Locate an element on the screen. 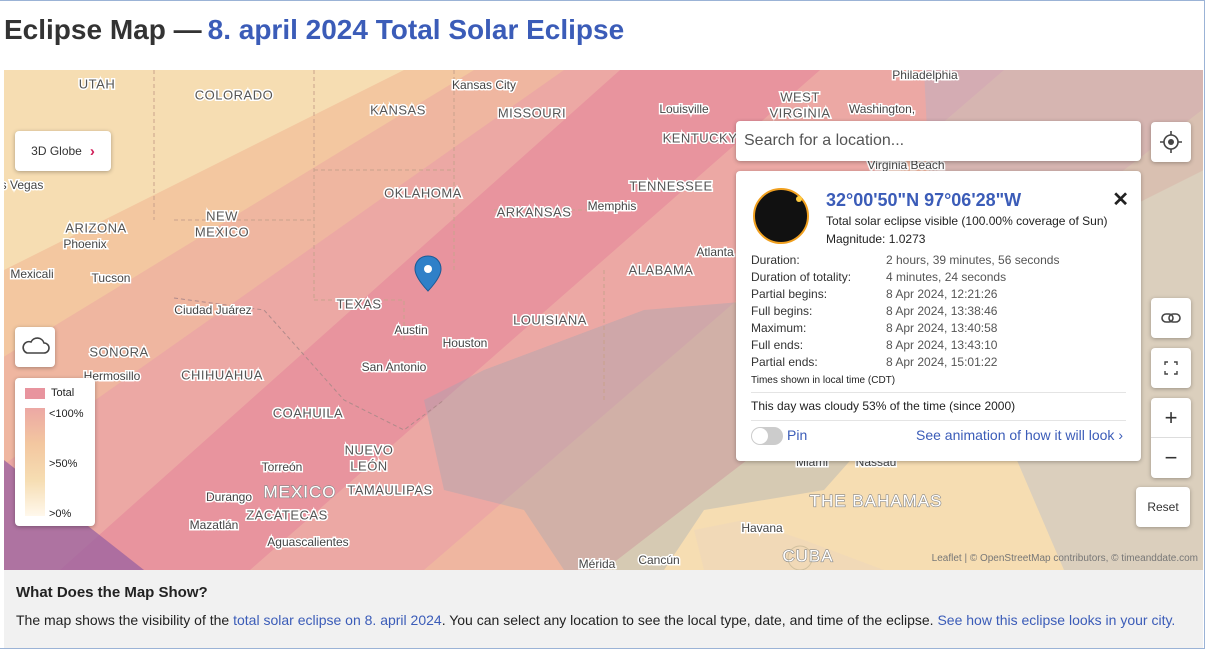 The image size is (1205, 651). map-label: San Antonio is located at coordinates (394, 367).